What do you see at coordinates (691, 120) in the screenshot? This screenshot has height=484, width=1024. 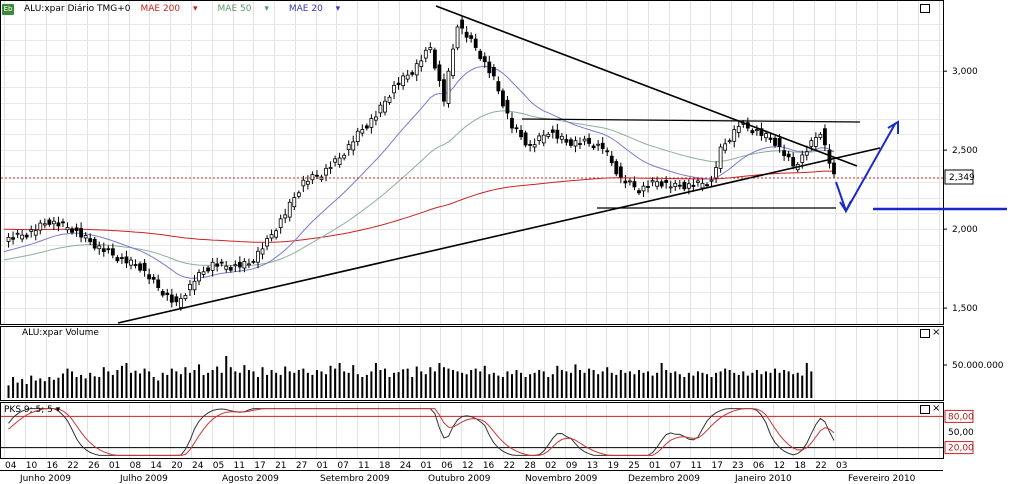 I see `range-top-line` at bounding box center [691, 120].